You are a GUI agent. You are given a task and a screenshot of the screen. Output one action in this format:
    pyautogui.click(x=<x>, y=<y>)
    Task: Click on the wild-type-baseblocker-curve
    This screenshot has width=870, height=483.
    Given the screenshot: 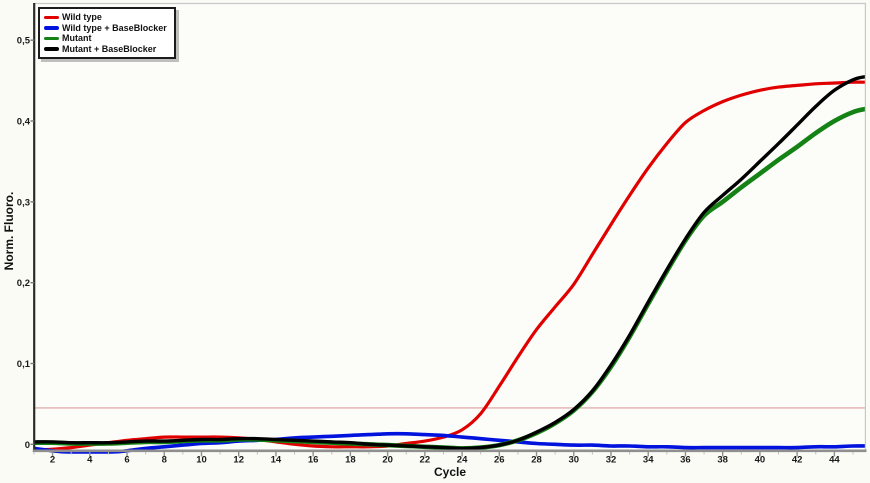 What is the action you would take?
    pyautogui.click(x=450, y=442)
    